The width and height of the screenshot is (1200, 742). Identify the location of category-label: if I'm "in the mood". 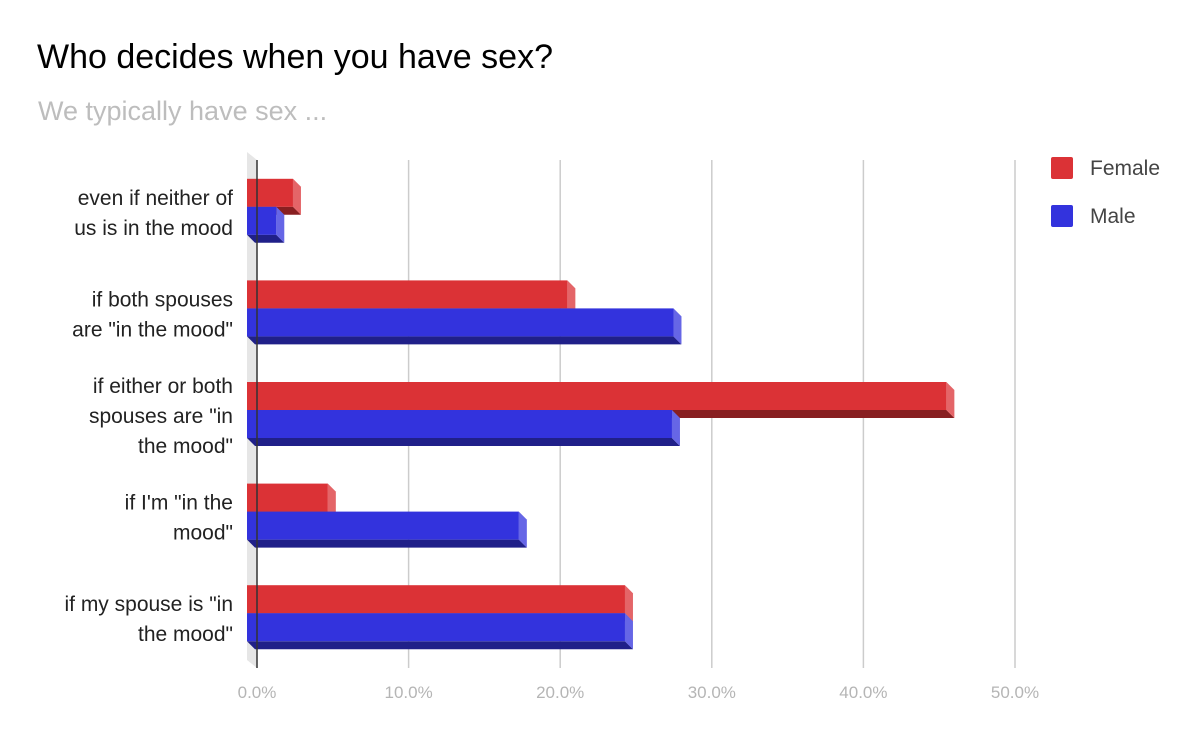
(179, 518).